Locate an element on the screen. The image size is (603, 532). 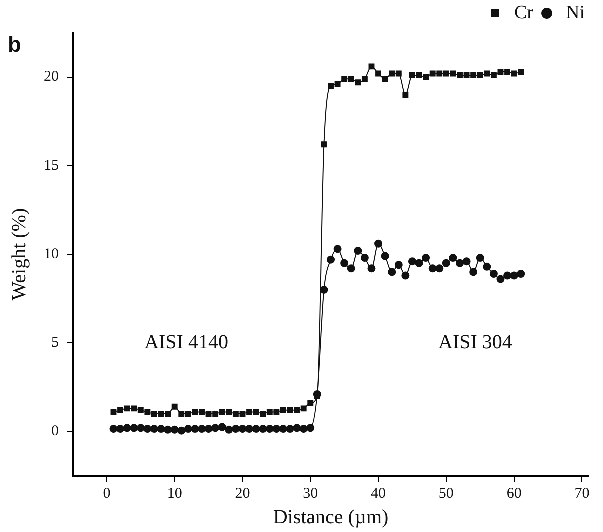
y-tick-label: 15 is located at coordinates (51, 166).